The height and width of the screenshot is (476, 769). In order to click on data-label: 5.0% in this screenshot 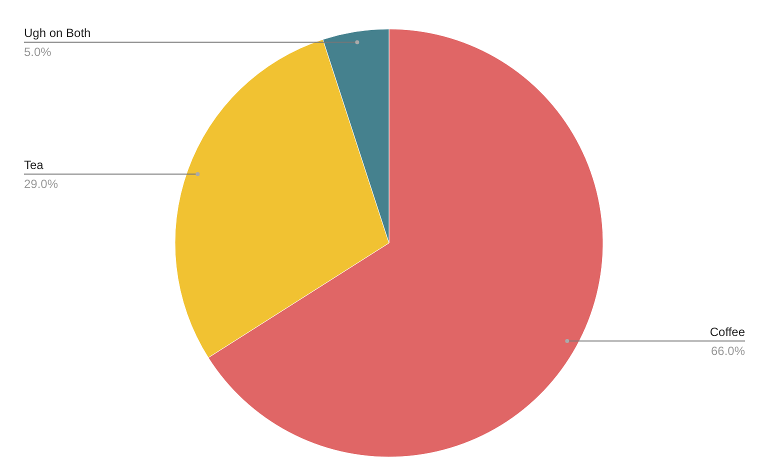, I will do `click(38, 52)`.